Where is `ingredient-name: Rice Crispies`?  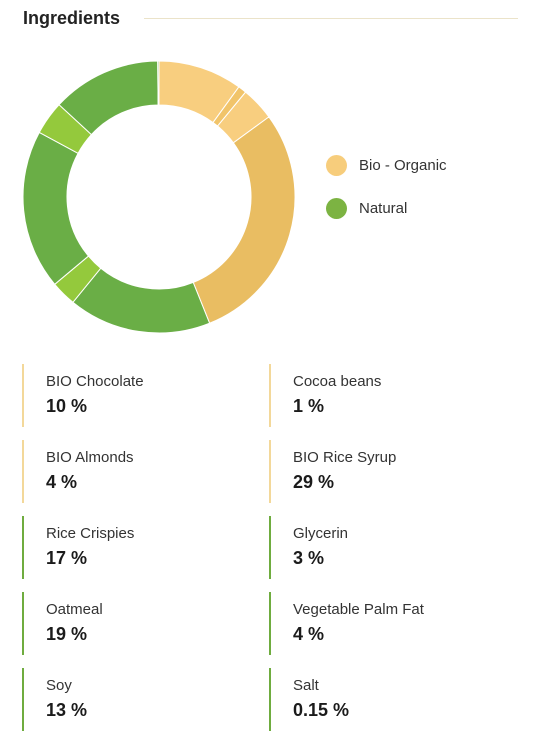
ingredient-name: Rice Crispies is located at coordinates (90, 533).